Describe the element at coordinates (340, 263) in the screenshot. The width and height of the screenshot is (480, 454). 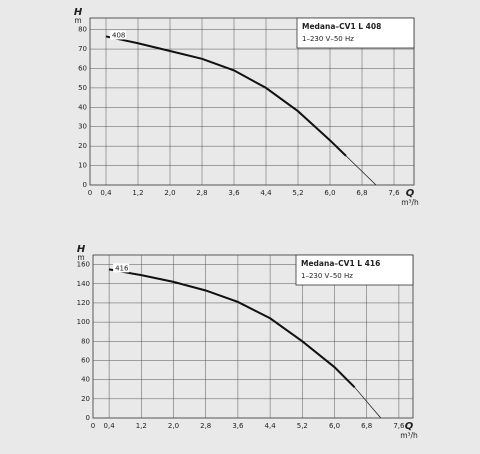
I see `info-title: Medana–CV1 L 416` at that location.